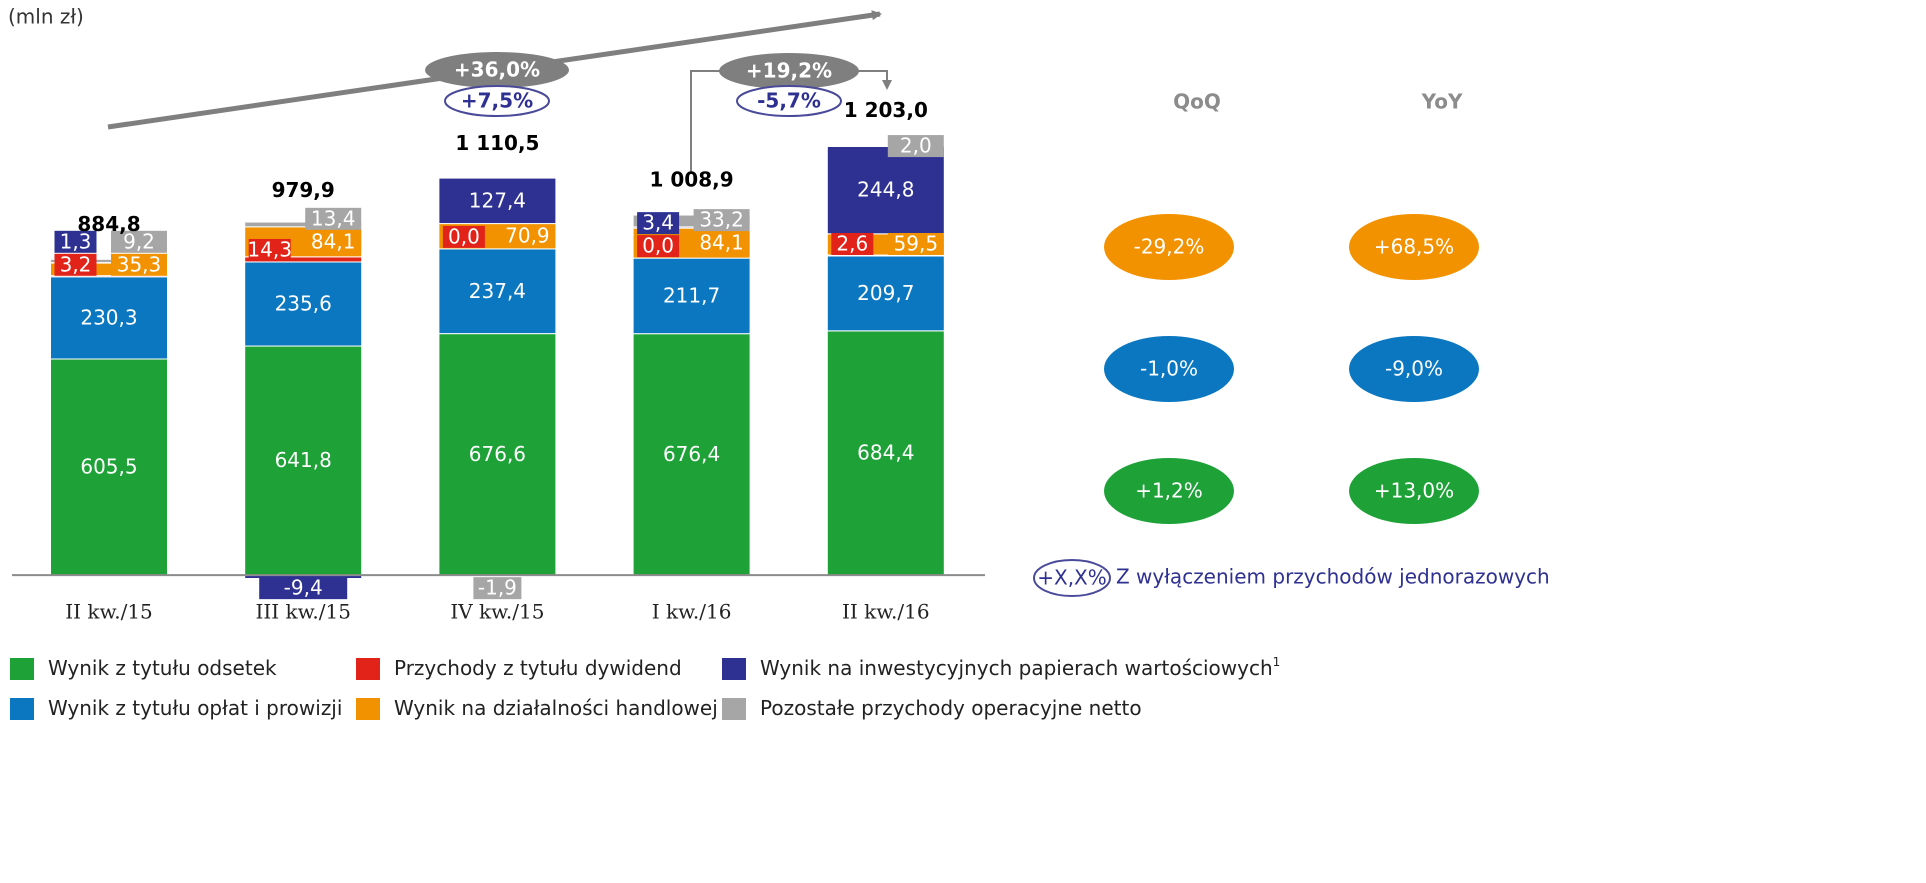  Describe the element at coordinates (109, 612) in the screenshot. I see `x-tick-label: II kw./15` at that location.